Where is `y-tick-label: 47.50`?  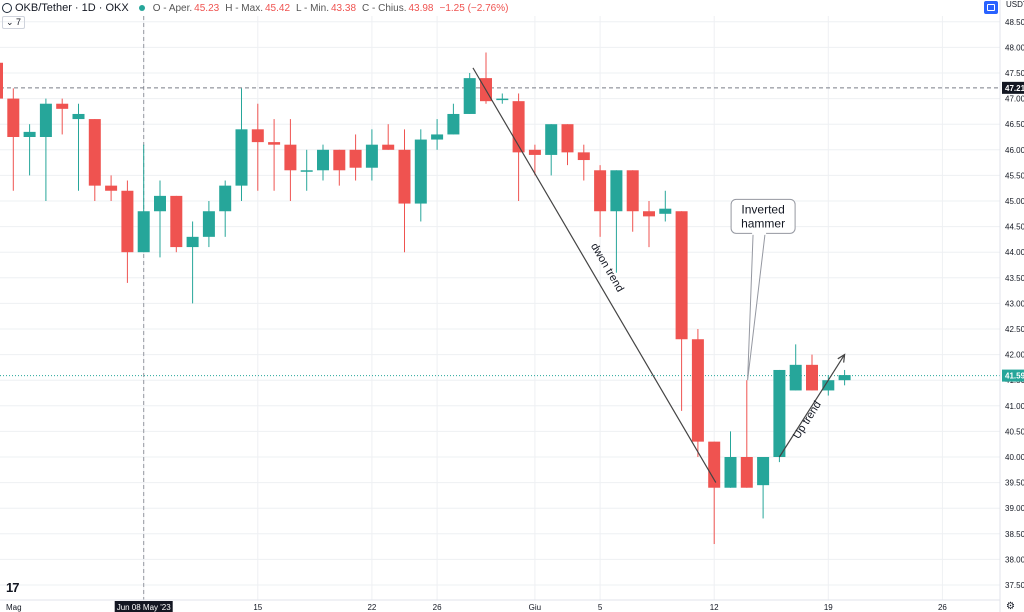
y-tick-label: 47.50 is located at coordinates (1014, 73).